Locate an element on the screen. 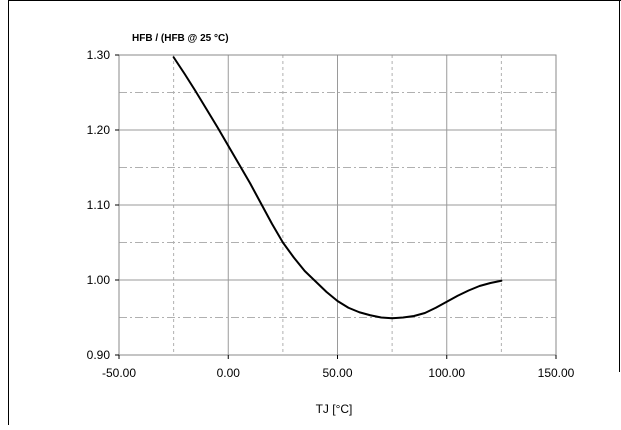 The width and height of the screenshot is (621, 430). y-tick-label: 1.10 is located at coordinates (99, 205).